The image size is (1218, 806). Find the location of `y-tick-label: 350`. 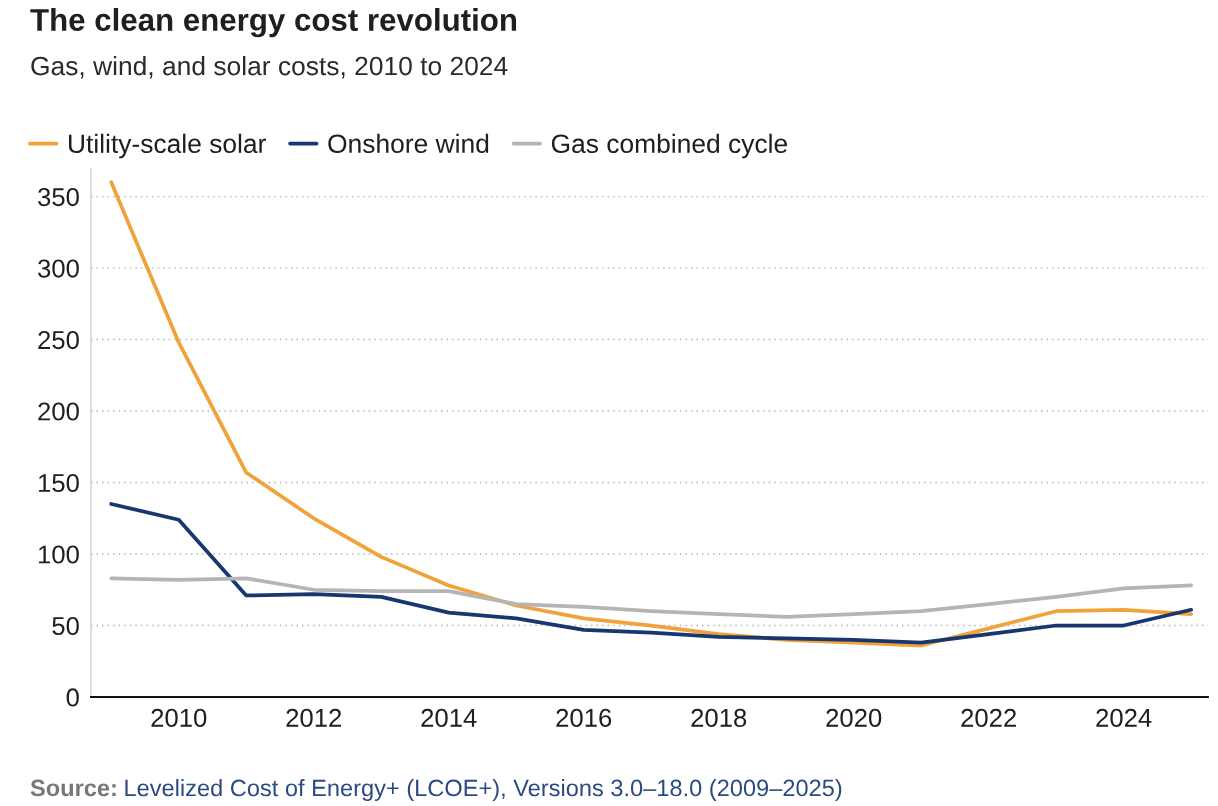

y-tick-label: 350 is located at coordinates (58, 197).